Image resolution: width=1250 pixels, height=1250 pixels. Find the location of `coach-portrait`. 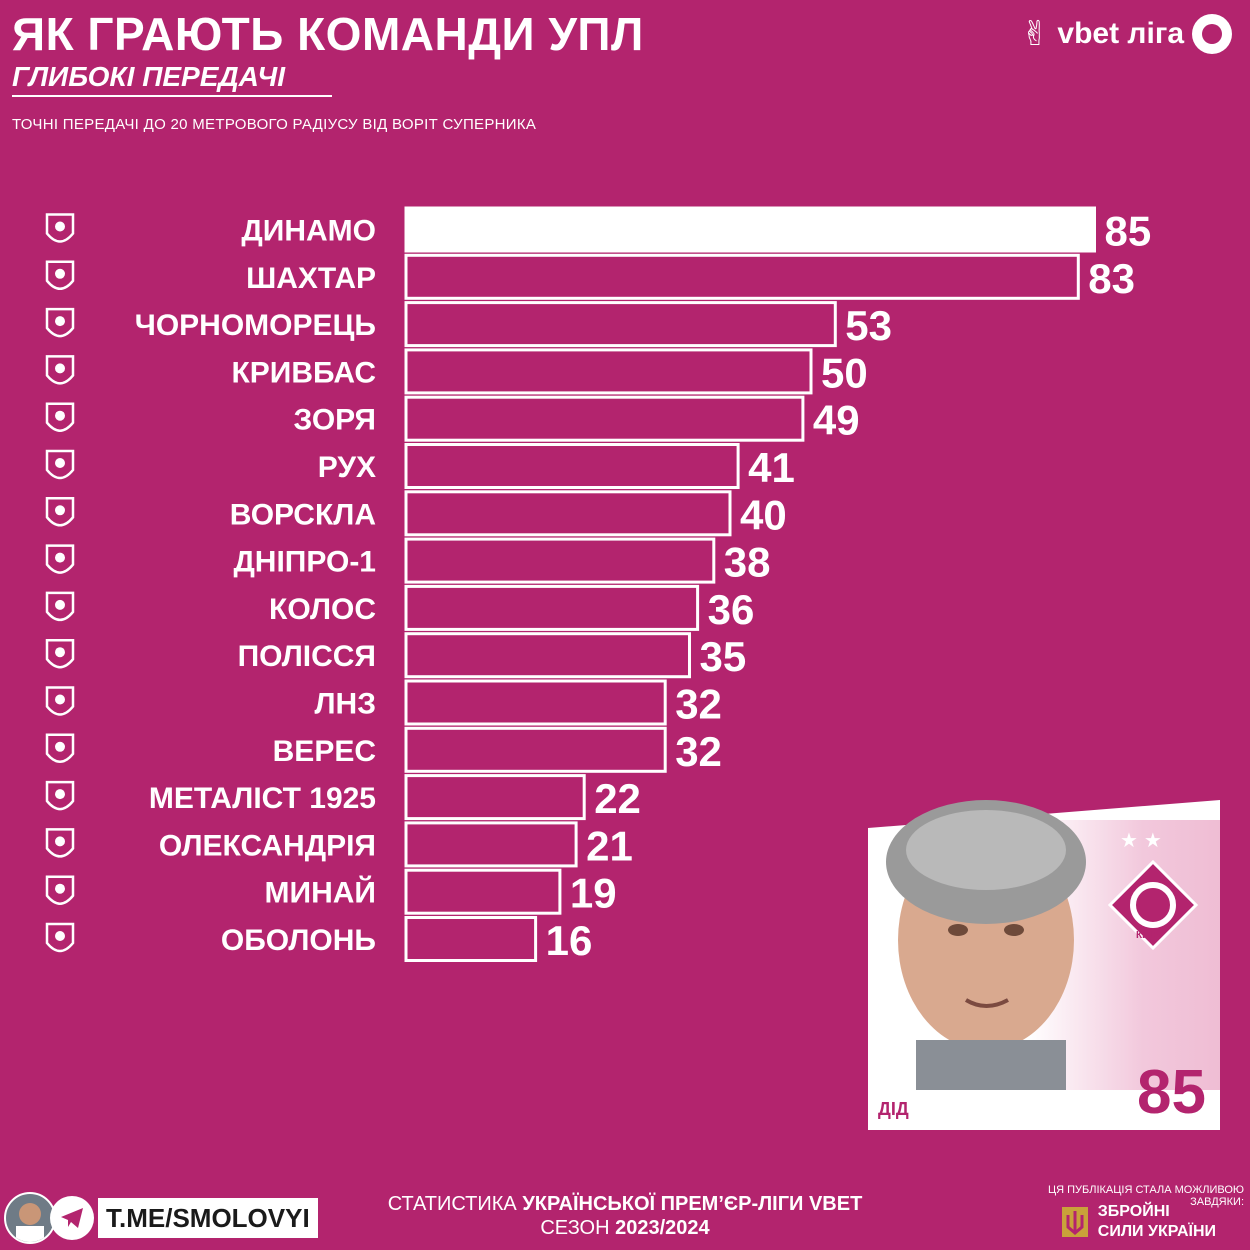

coach-portrait is located at coordinates (986, 945).